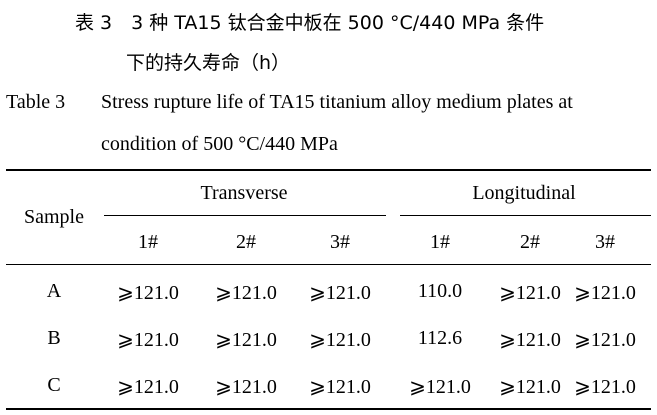 The height and width of the screenshot is (415, 657). What do you see at coordinates (328, 409) in the screenshot?
I see `table-bottom-rule` at bounding box center [328, 409].